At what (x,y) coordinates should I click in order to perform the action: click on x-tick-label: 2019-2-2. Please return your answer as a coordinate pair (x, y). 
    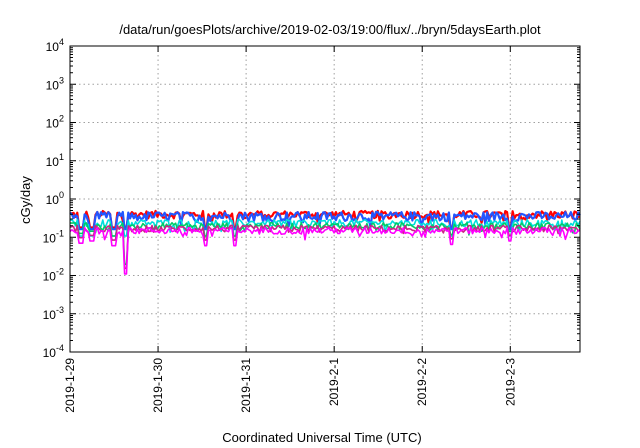
    Looking at the image, I should click on (422, 382).